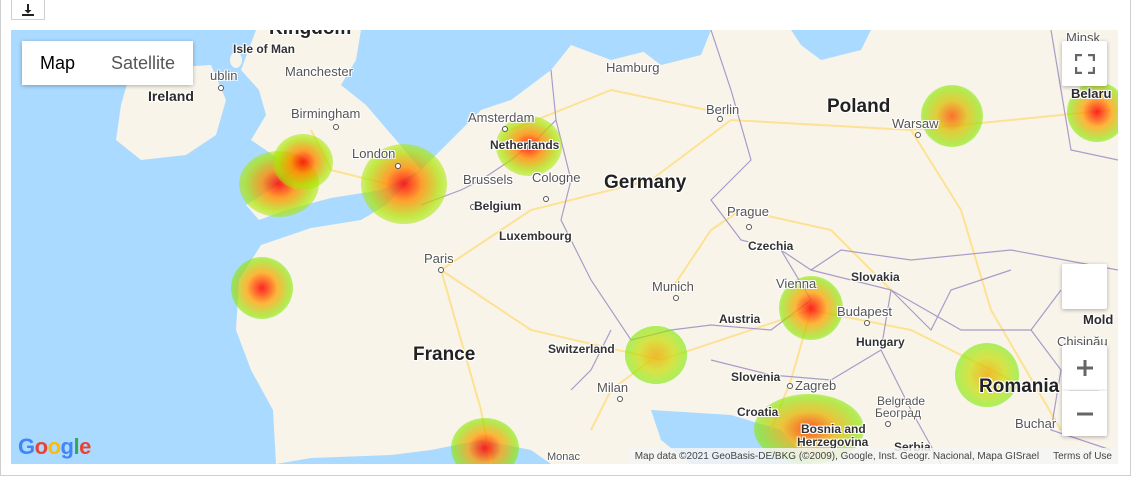 This screenshot has width=1147, height=498. What do you see at coordinates (748, 211) in the screenshot?
I see `label-prague: Prague` at bounding box center [748, 211].